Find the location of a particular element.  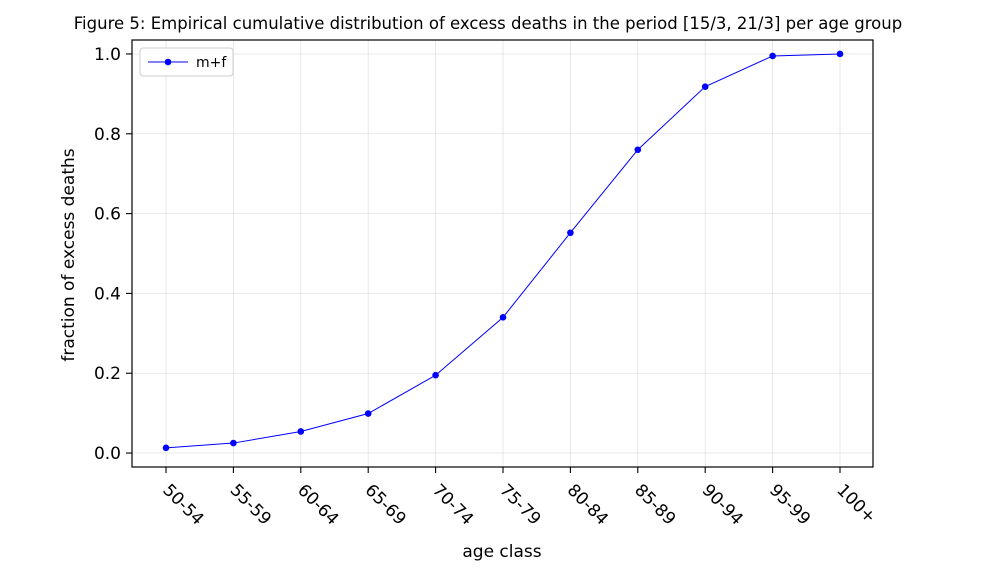

y-tick-label: 1.0 is located at coordinates (107, 55).